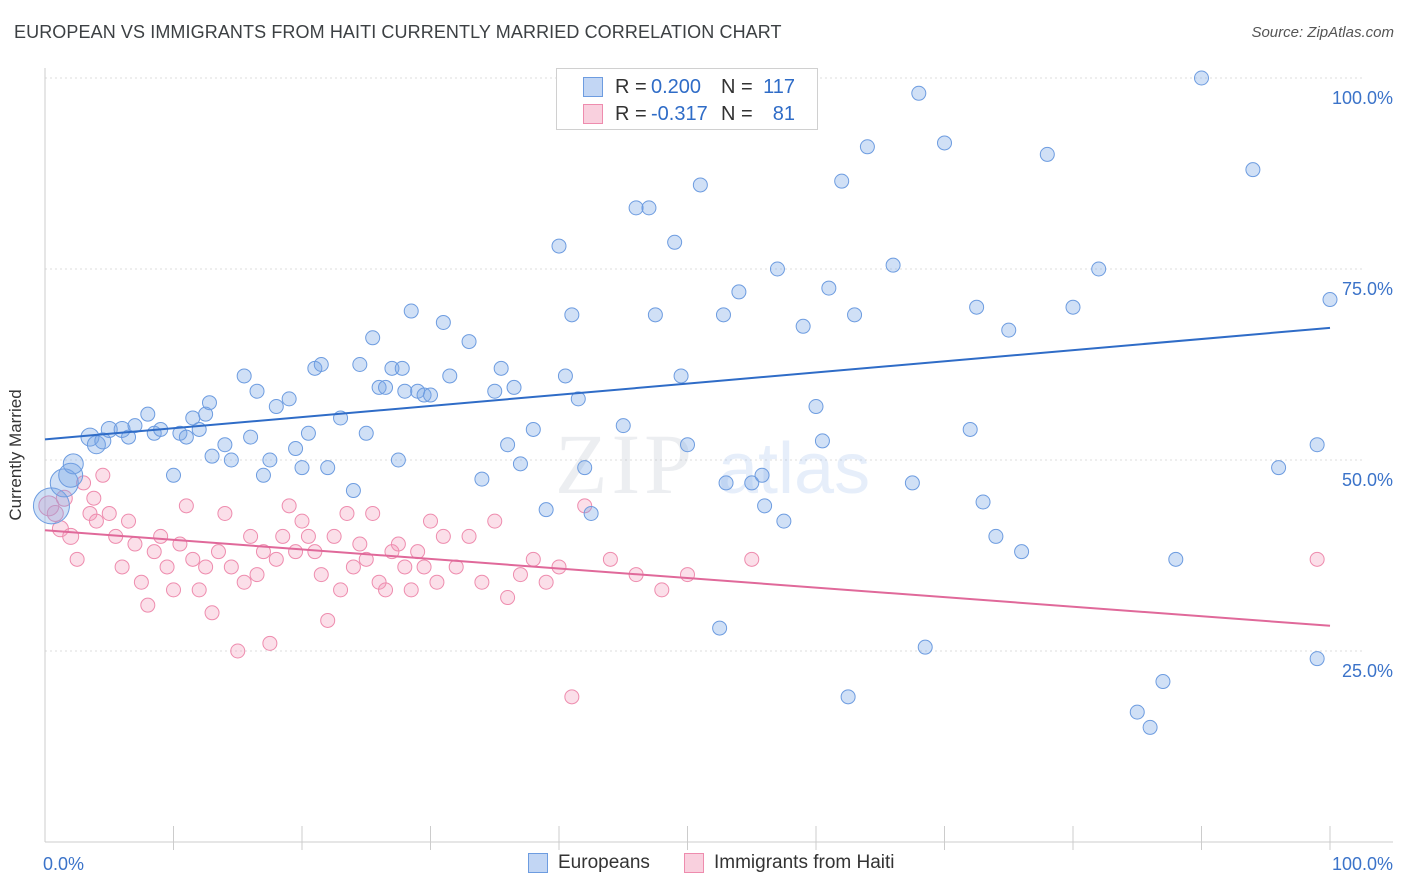 The height and width of the screenshot is (892, 1406). What do you see at coordinates (737, 113) in the screenshot?
I see `legend-n-label: N =` at bounding box center [737, 113].